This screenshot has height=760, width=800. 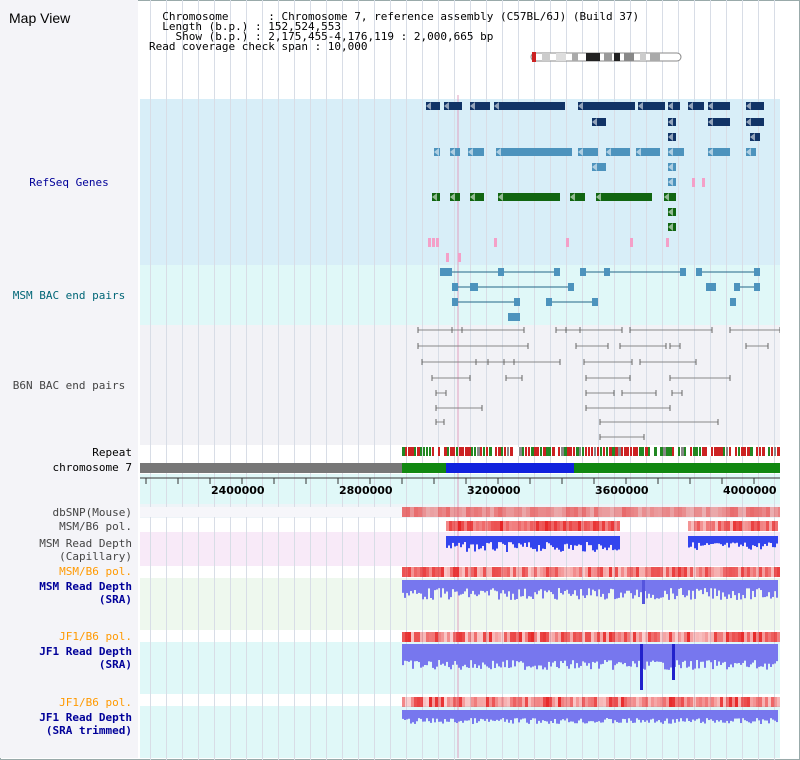 I want to click on track-label-dbsnp: dbSNP(Mouse), so click(x=92, y=512).